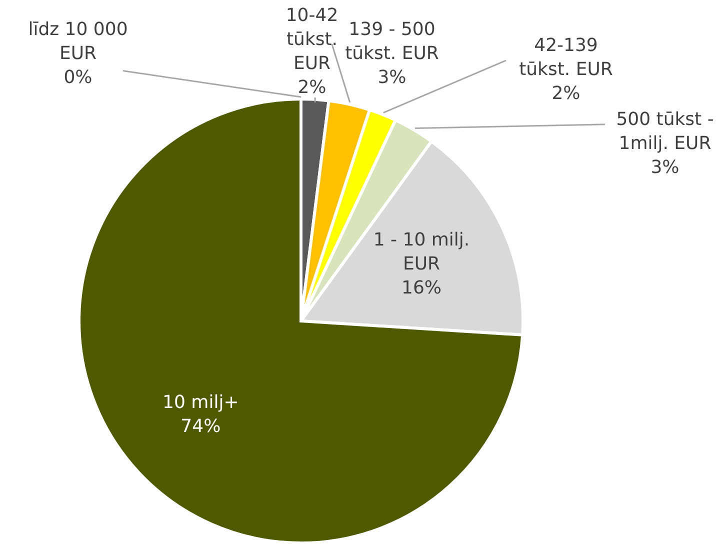 The height and width of the screenshot is (547, 727). I want to click on data-label: 16%, so click(422, 287).